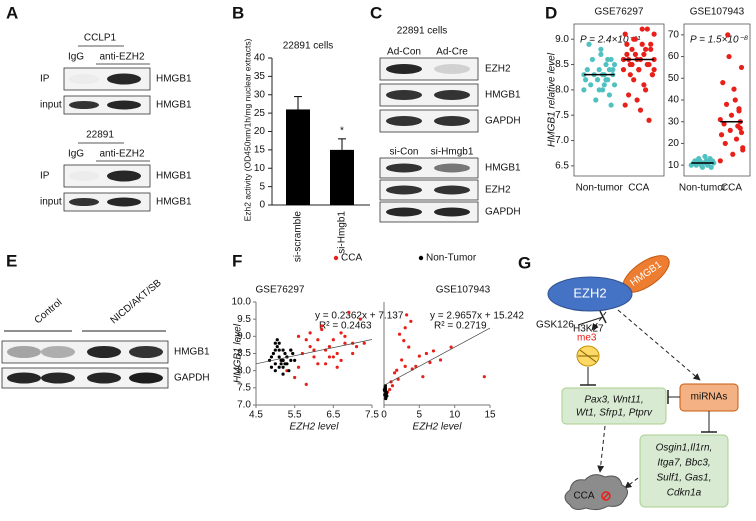 The width and height of the screenshot is (756, 521). I want to click on panel-label: A, so click(12, 12).